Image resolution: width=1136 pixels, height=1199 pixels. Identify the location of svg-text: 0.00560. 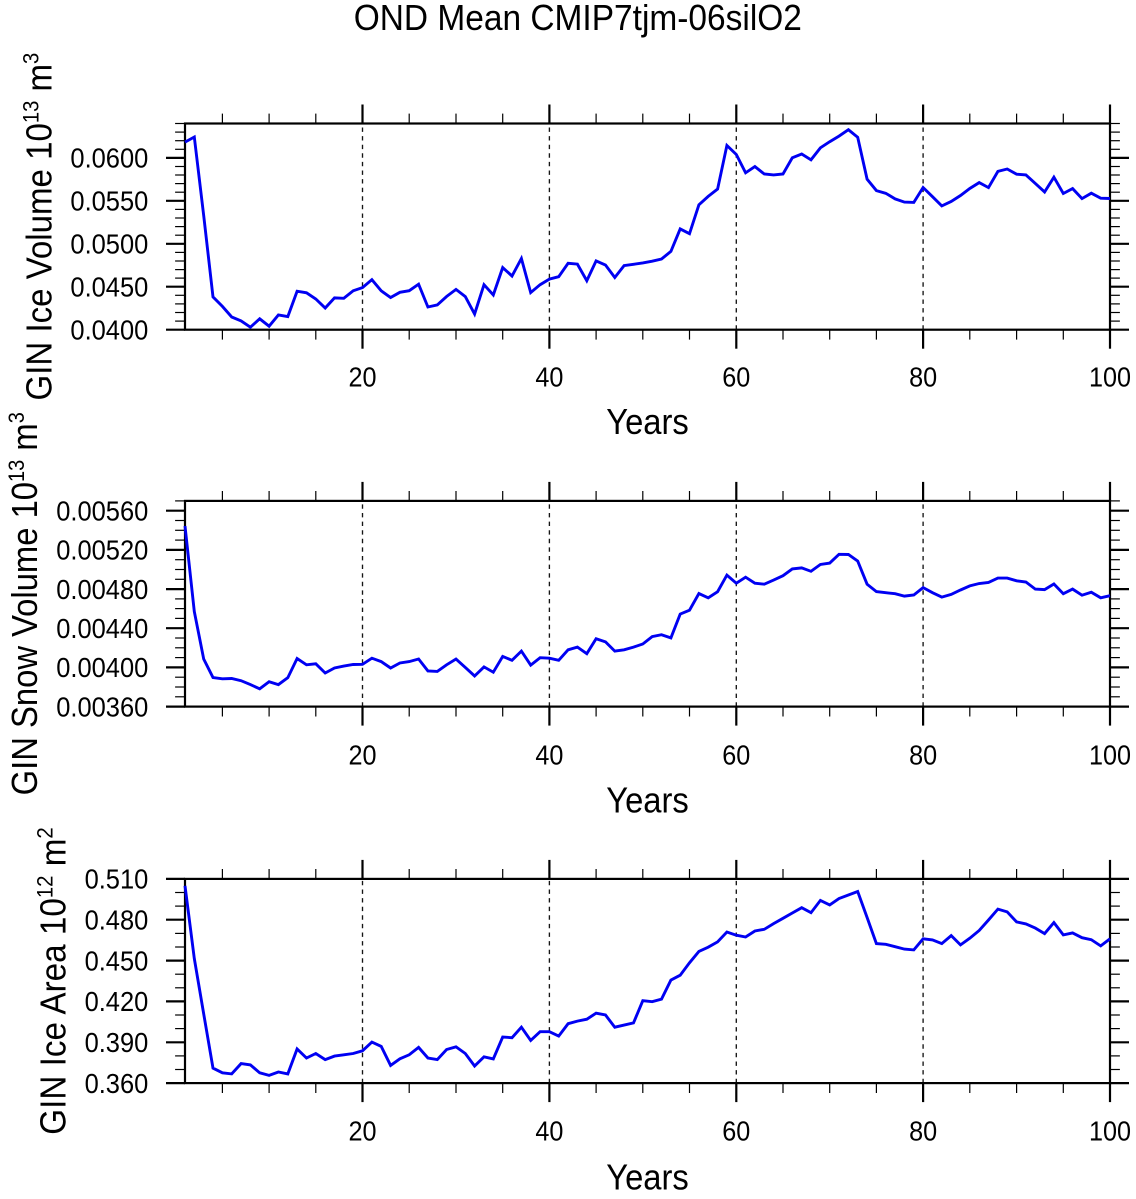
(102, 510).